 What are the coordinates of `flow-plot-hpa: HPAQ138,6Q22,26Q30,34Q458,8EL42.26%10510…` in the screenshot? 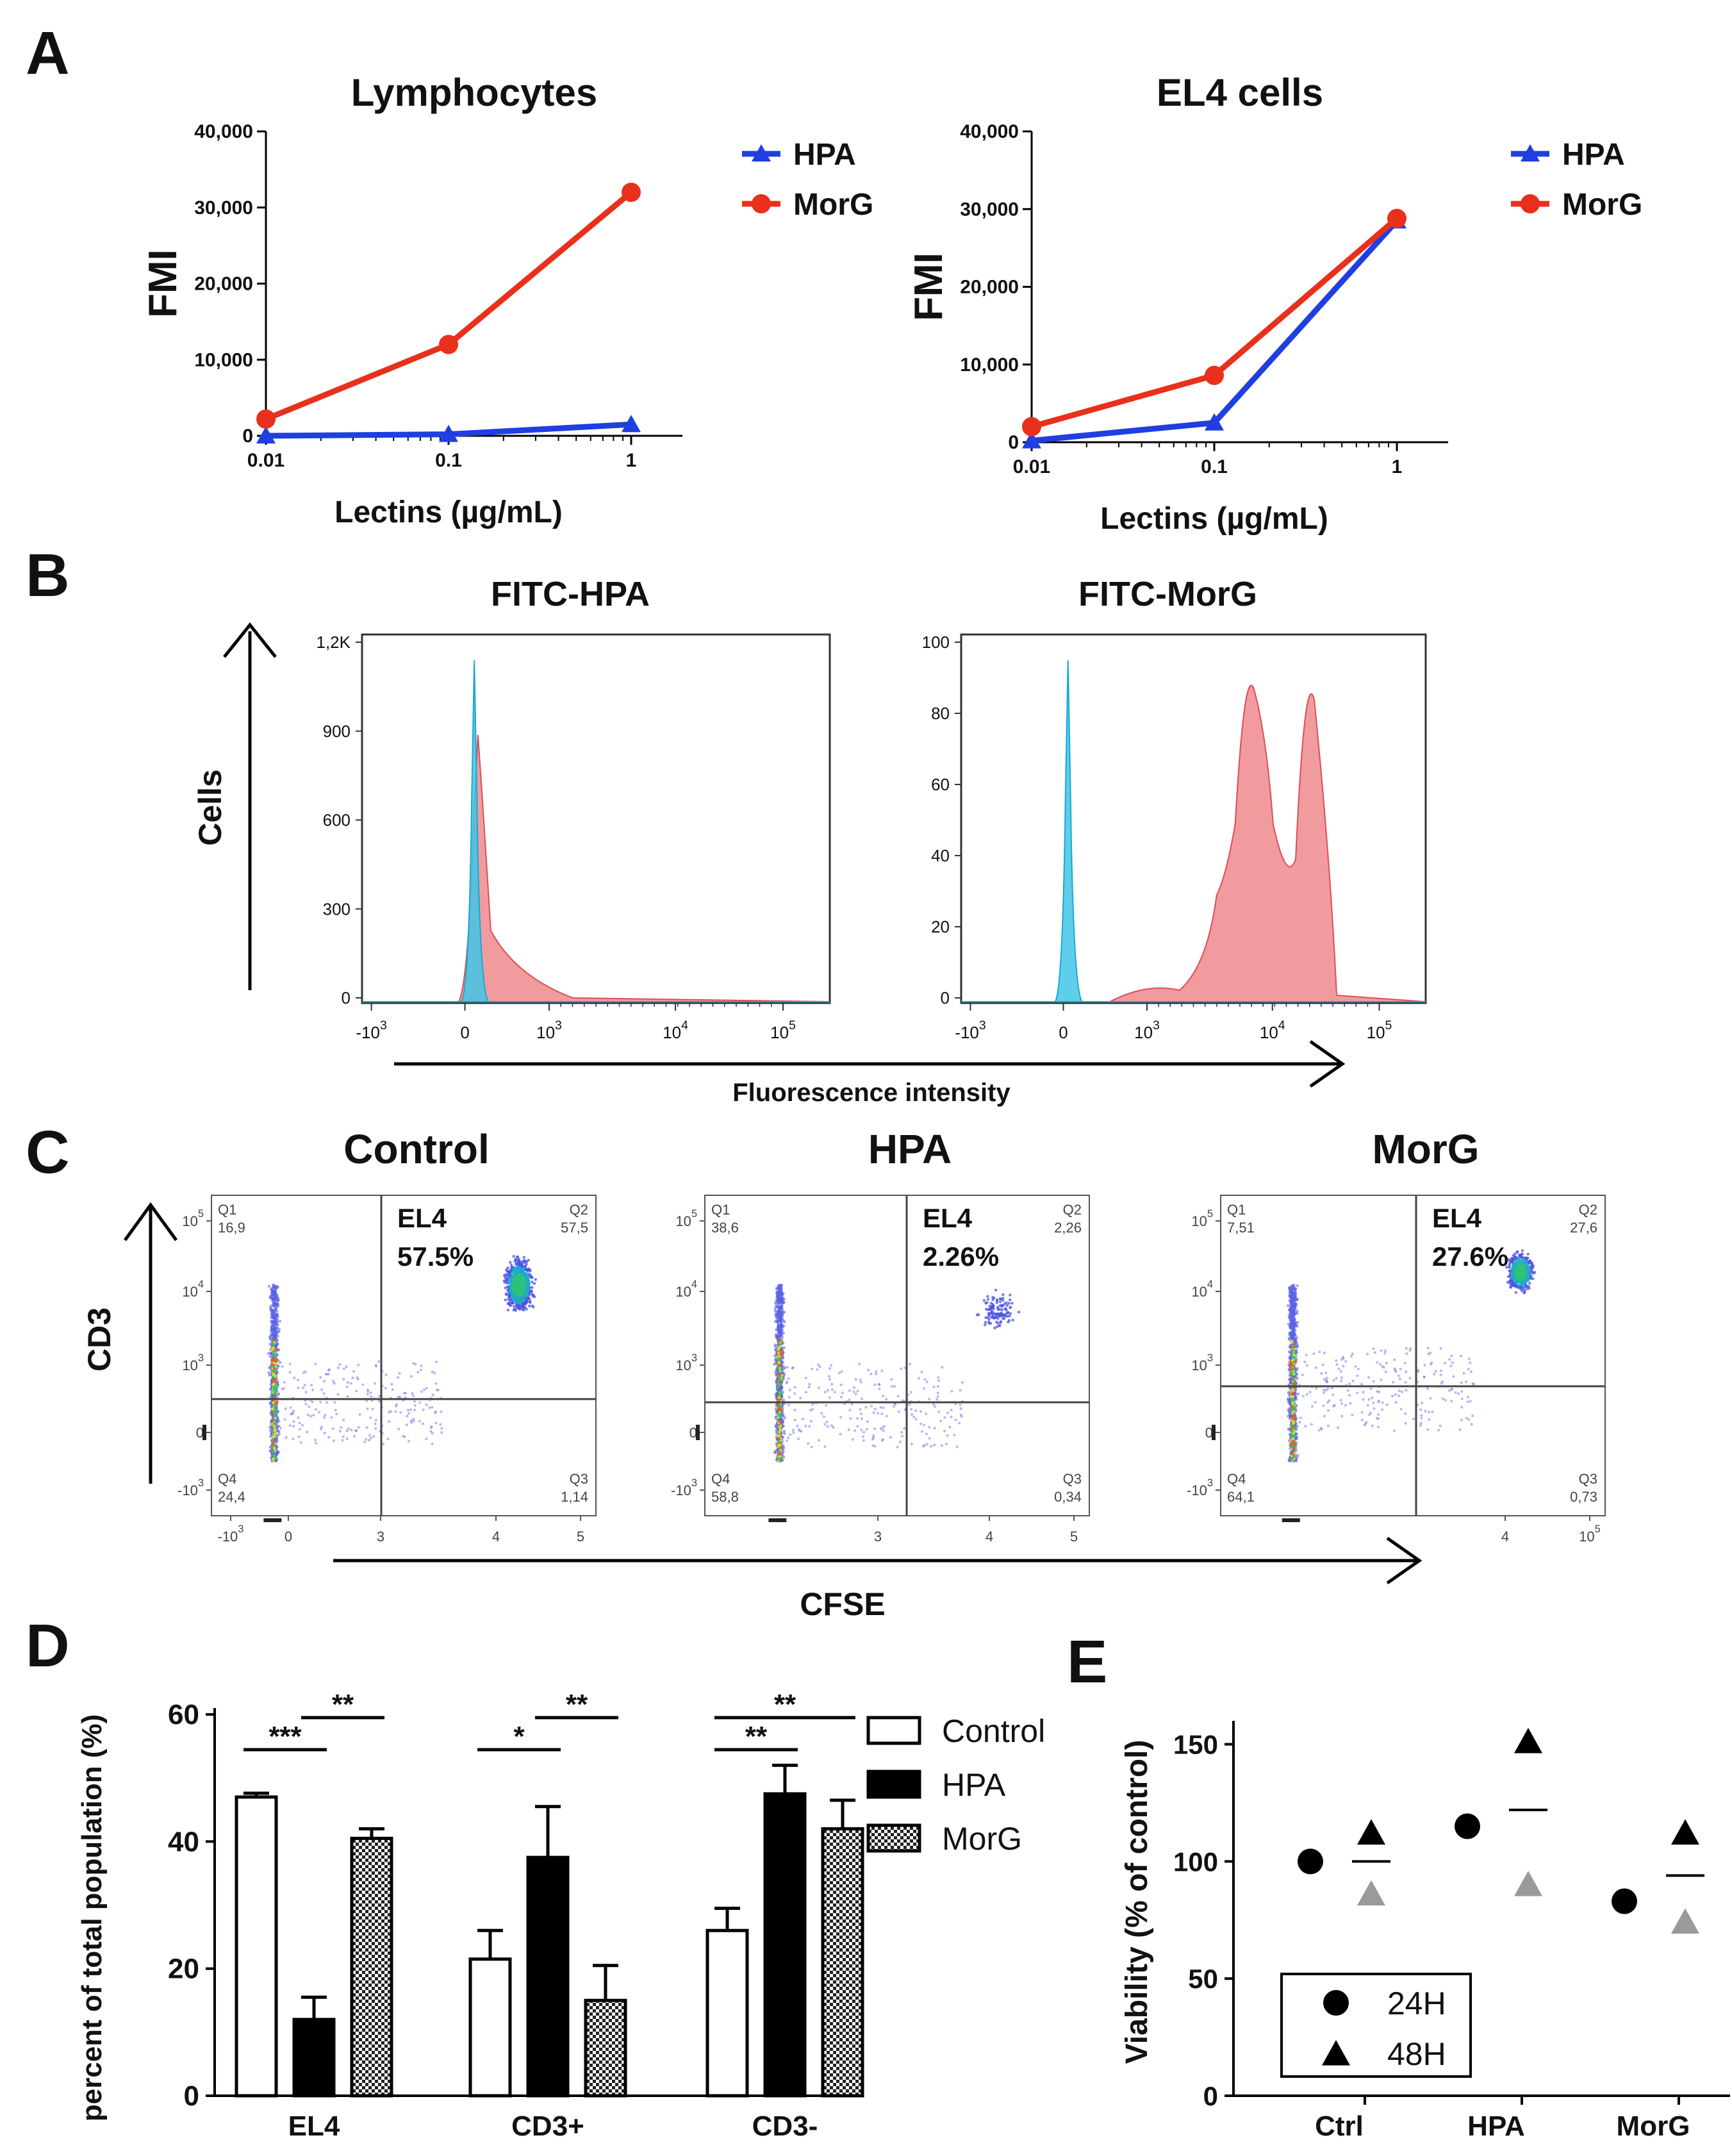 It's located at (881, 1335).